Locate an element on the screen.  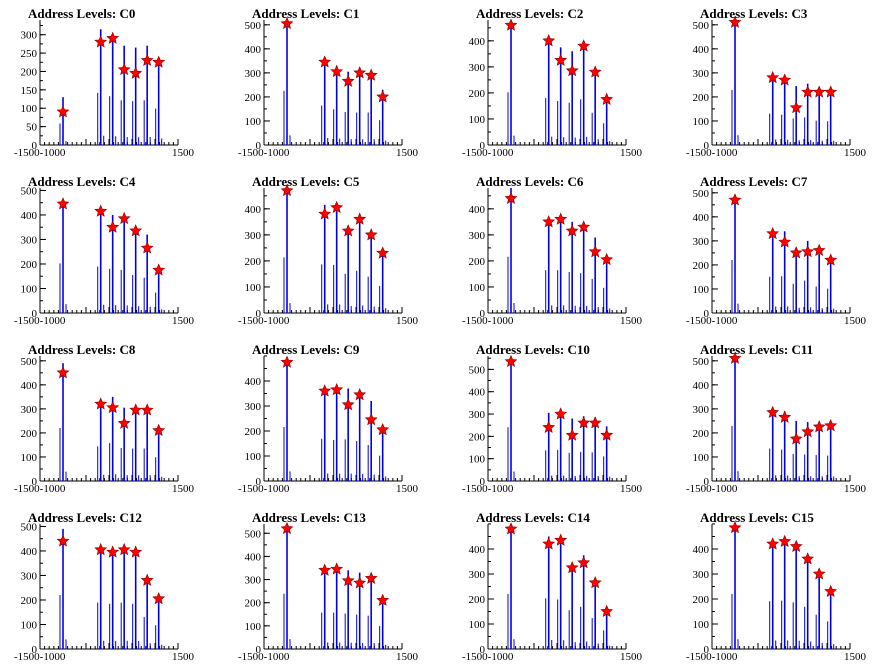
panel-title: Address Levels: C4 is located at coordinates (82, 181).